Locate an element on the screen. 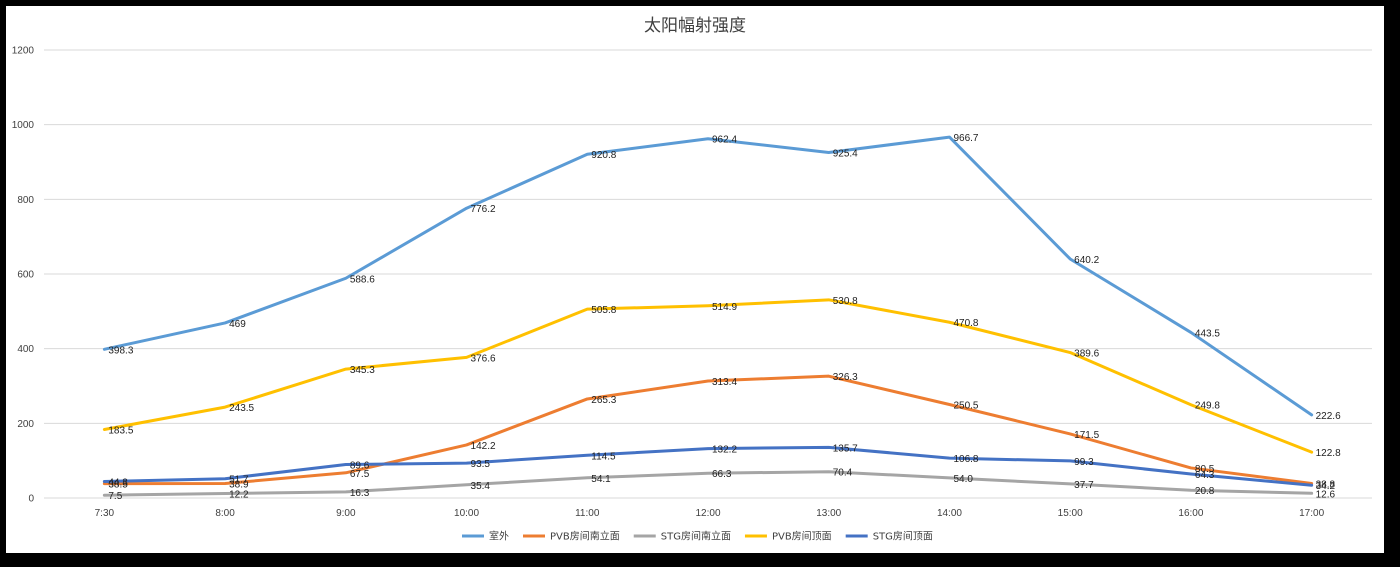 The image size is (1400, 567). data-label: 12.6 is located at coordinates (1326, 494).